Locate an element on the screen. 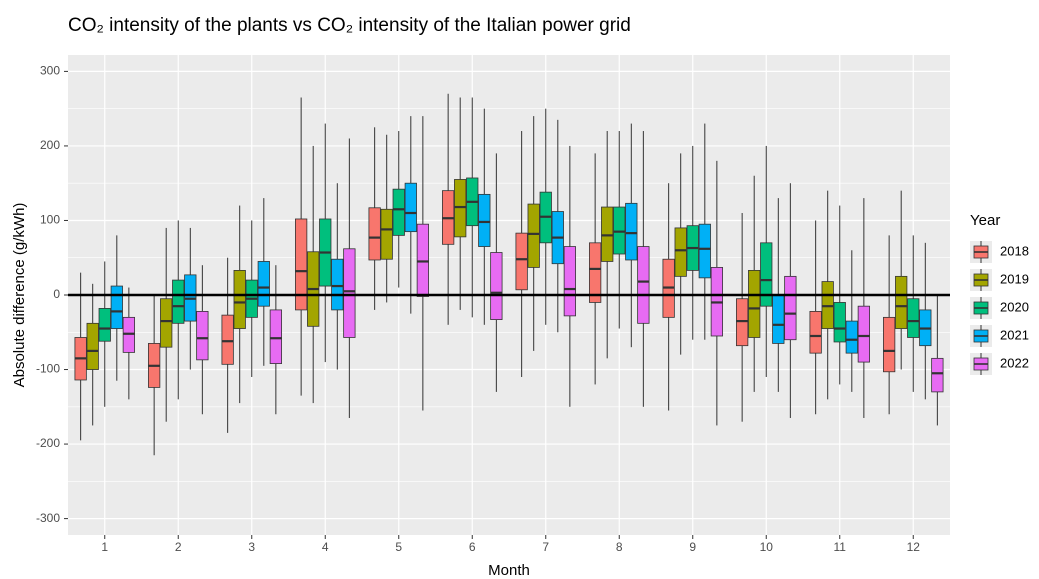 The width and height of the screenshot is (1039, 579). x-tick-label: 12 is located at coordinates (914, 547).